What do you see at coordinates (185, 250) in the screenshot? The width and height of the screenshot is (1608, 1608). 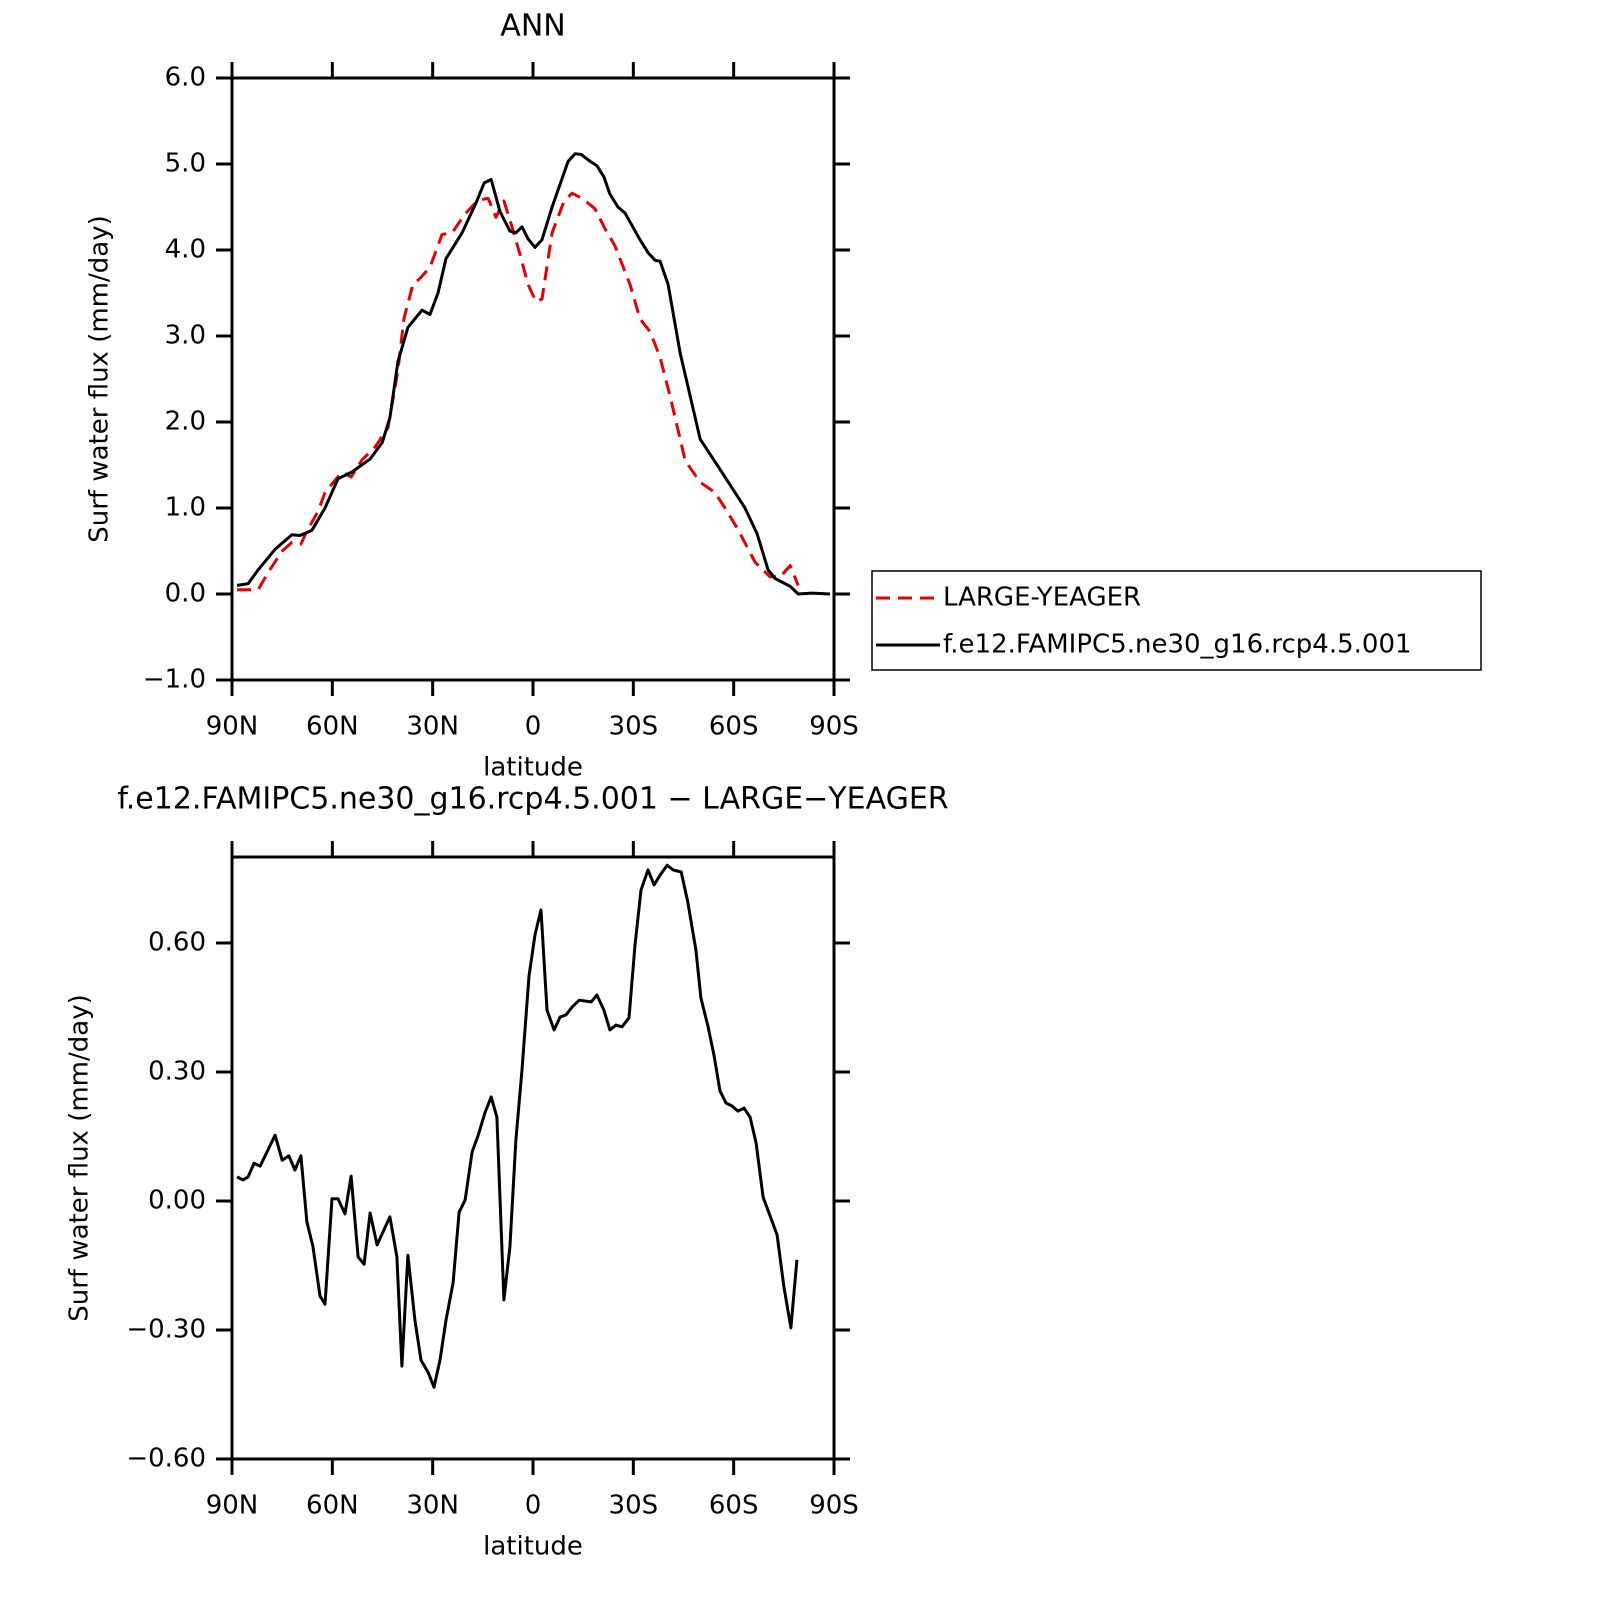 I see `y-tick-label: 4.0` at bounding box center [185, 250].